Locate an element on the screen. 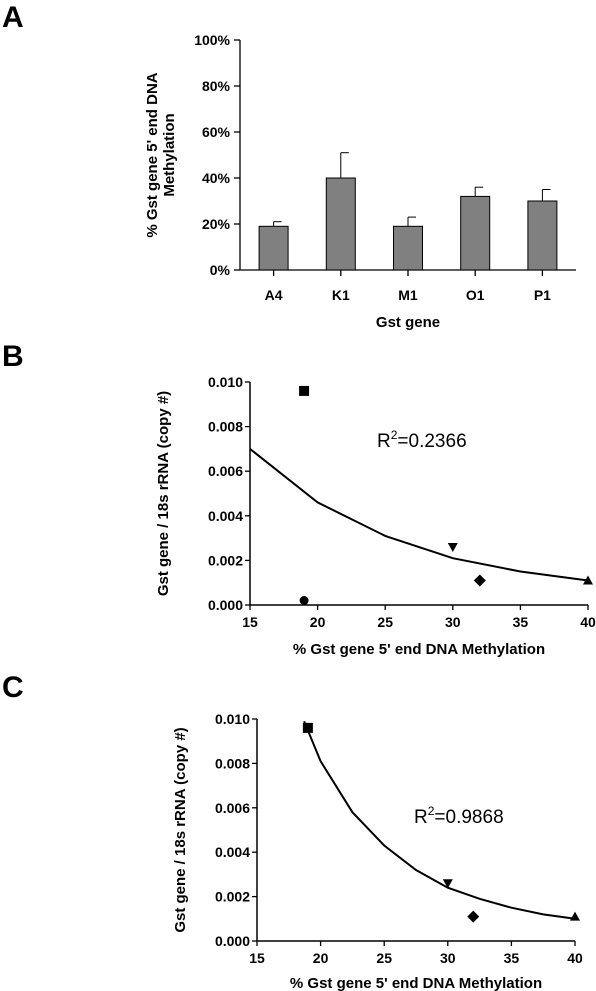  y-tick-label: 100% is located at coordinates (212, 40).